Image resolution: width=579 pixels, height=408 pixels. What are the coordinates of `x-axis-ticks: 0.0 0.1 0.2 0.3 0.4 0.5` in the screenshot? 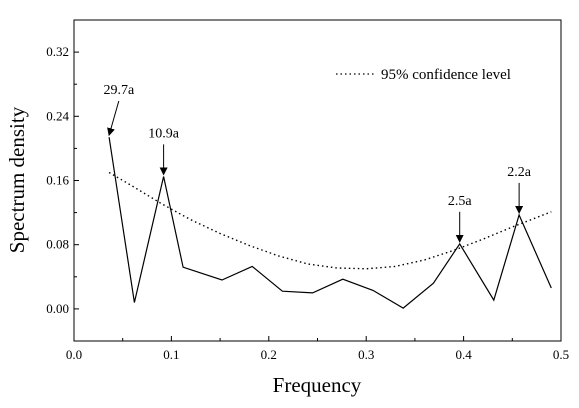 It's located at (317, 349).